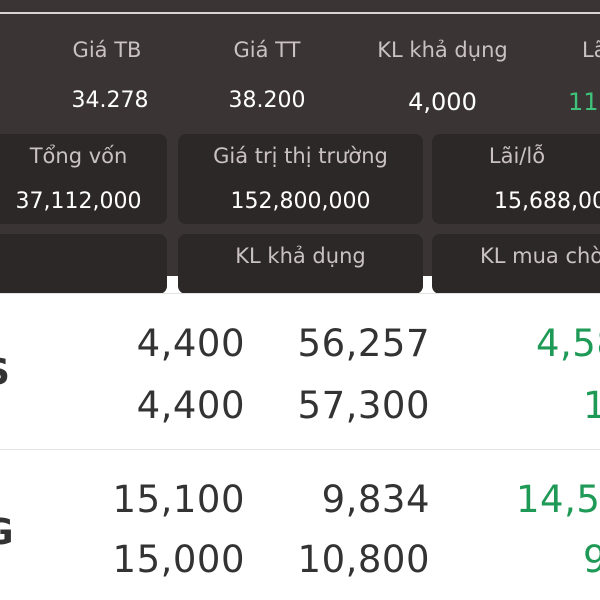 The image size is (600, 600). What do you see at coordinates (540, 256) in the screenshot?
I see `column-header-pending-buy-qty: KL mua chờ` at bounding box center [540, 256].